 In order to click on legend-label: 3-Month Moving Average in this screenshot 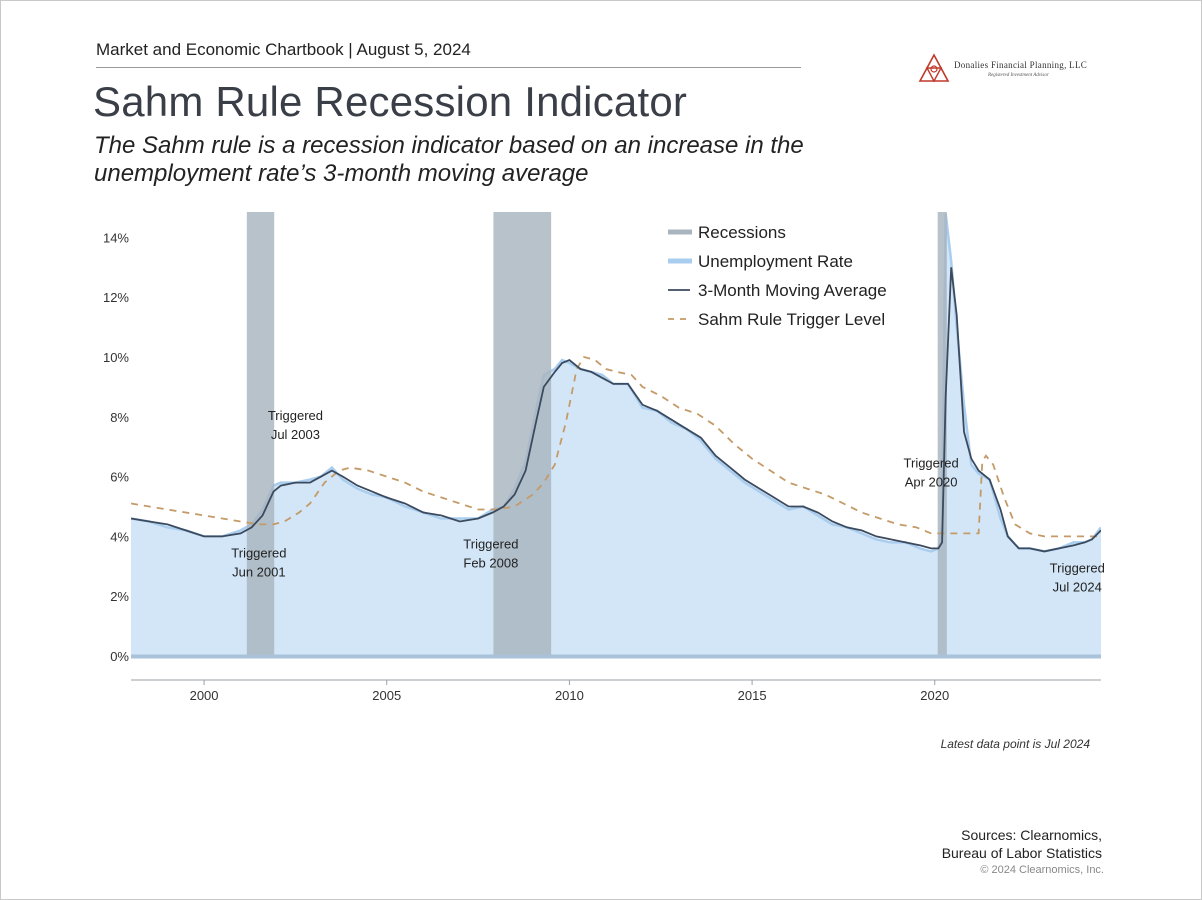, I will do `click(792, 290)`.